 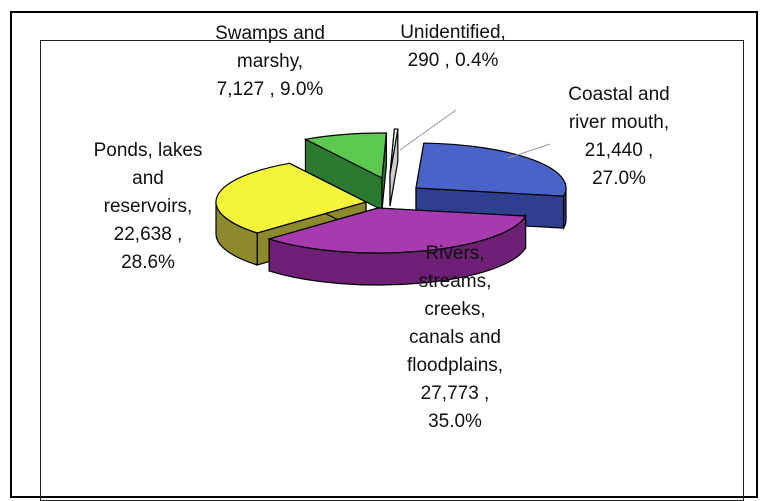 What do you see at coordinates (455, 281) in the screenshot?
I see `slice-label-line: streams,` at bounding box center [455, 281].